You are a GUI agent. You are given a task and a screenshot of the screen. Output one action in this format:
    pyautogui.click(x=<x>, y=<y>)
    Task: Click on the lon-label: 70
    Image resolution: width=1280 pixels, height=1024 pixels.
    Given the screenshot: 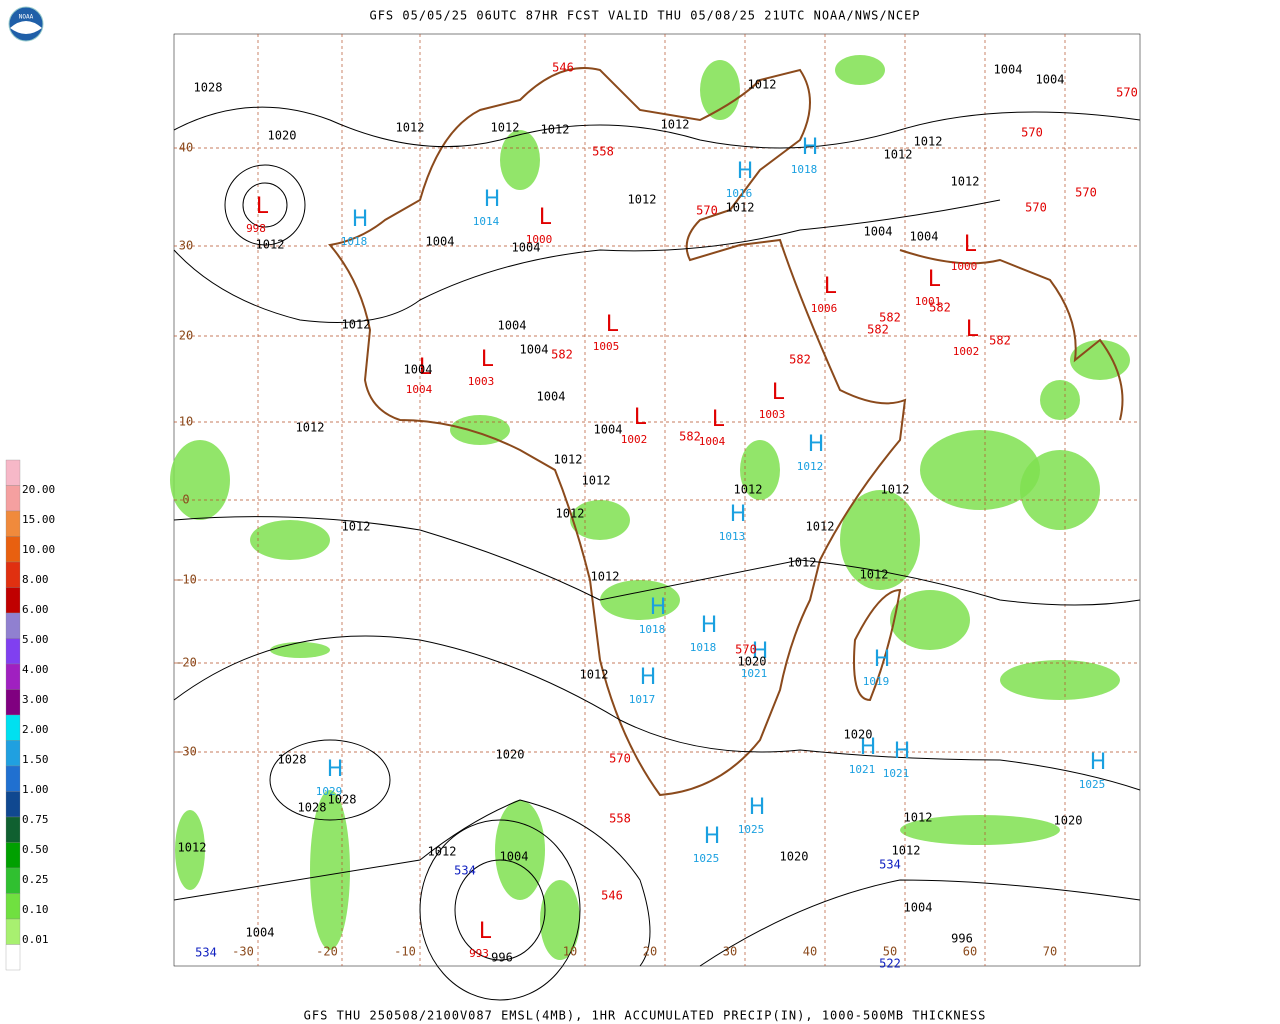 What is the action you would take?
    pyautogui.click(x=1050, y=952)
    